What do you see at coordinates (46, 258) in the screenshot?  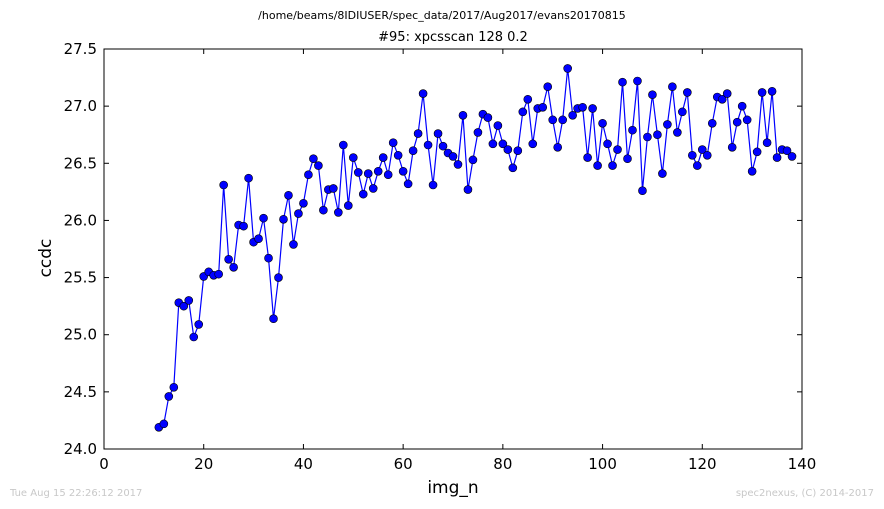 I see `y-axis-label: ccdc` at bounding box center [46, 258].